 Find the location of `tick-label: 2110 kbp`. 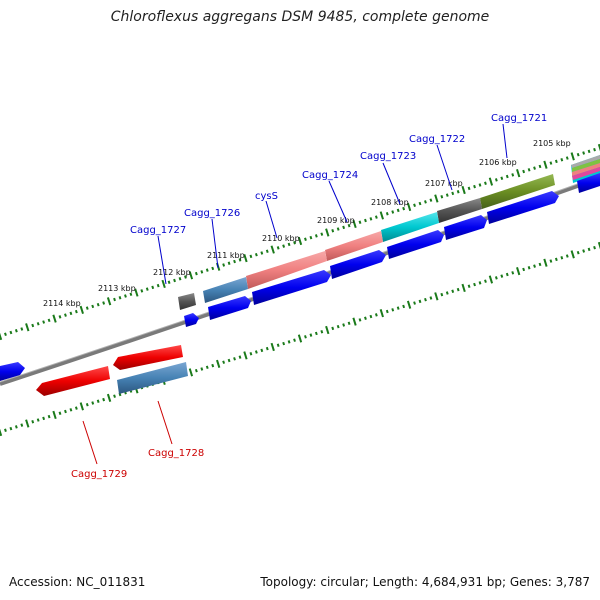

tick-label: 2110 kbp is located at coordinates (281, 238).